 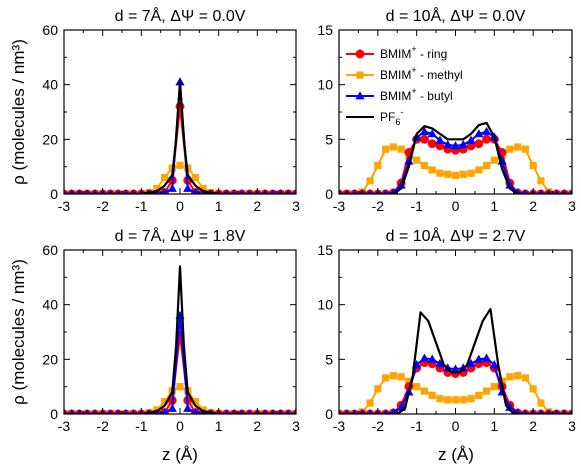 What do you see at coordinates (360, 75) in the screenshot?
I see `legend-marker-methyl` at bounding box center [360, 75].